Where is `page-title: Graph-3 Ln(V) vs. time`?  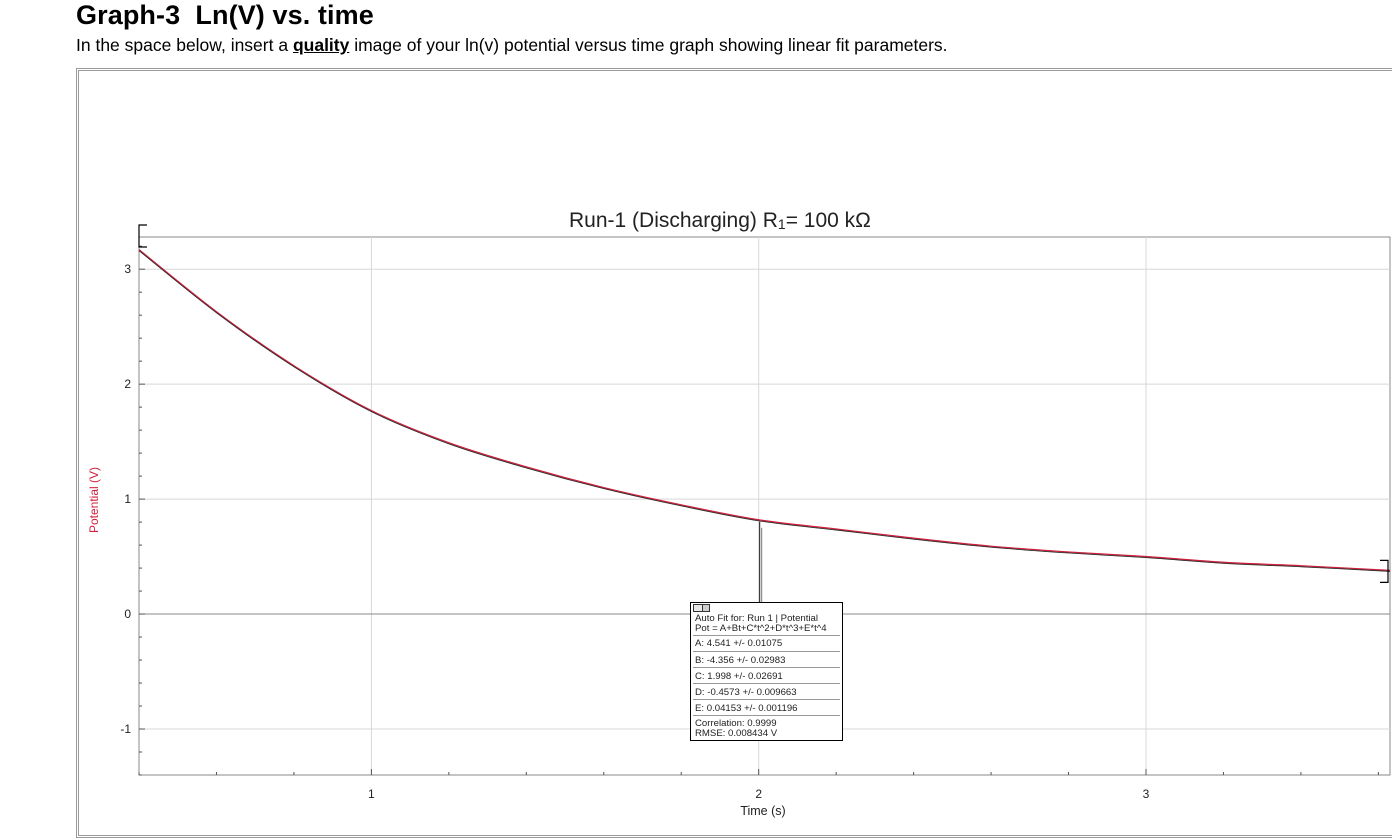 page-title: Graph-3 Ln(V) vs. time is located at coordinates (225, 15).